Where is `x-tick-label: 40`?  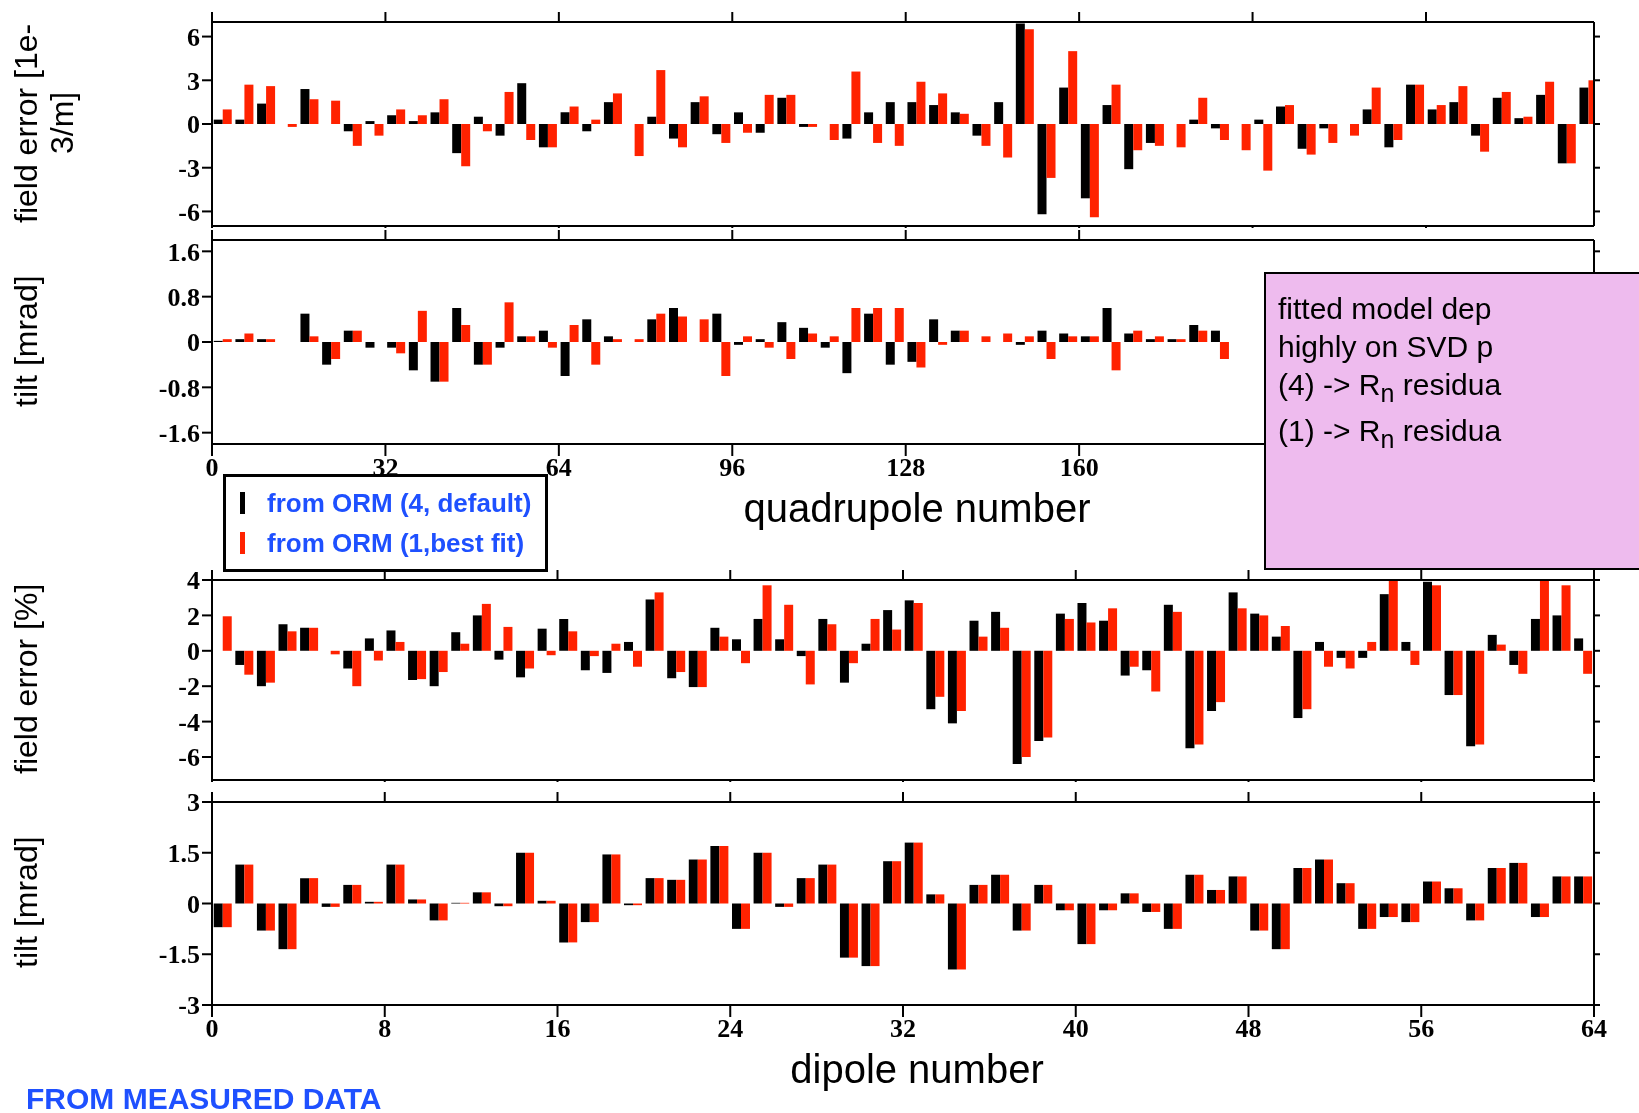 x-tick-label: 40 is located at coordinates (1075, 1029).